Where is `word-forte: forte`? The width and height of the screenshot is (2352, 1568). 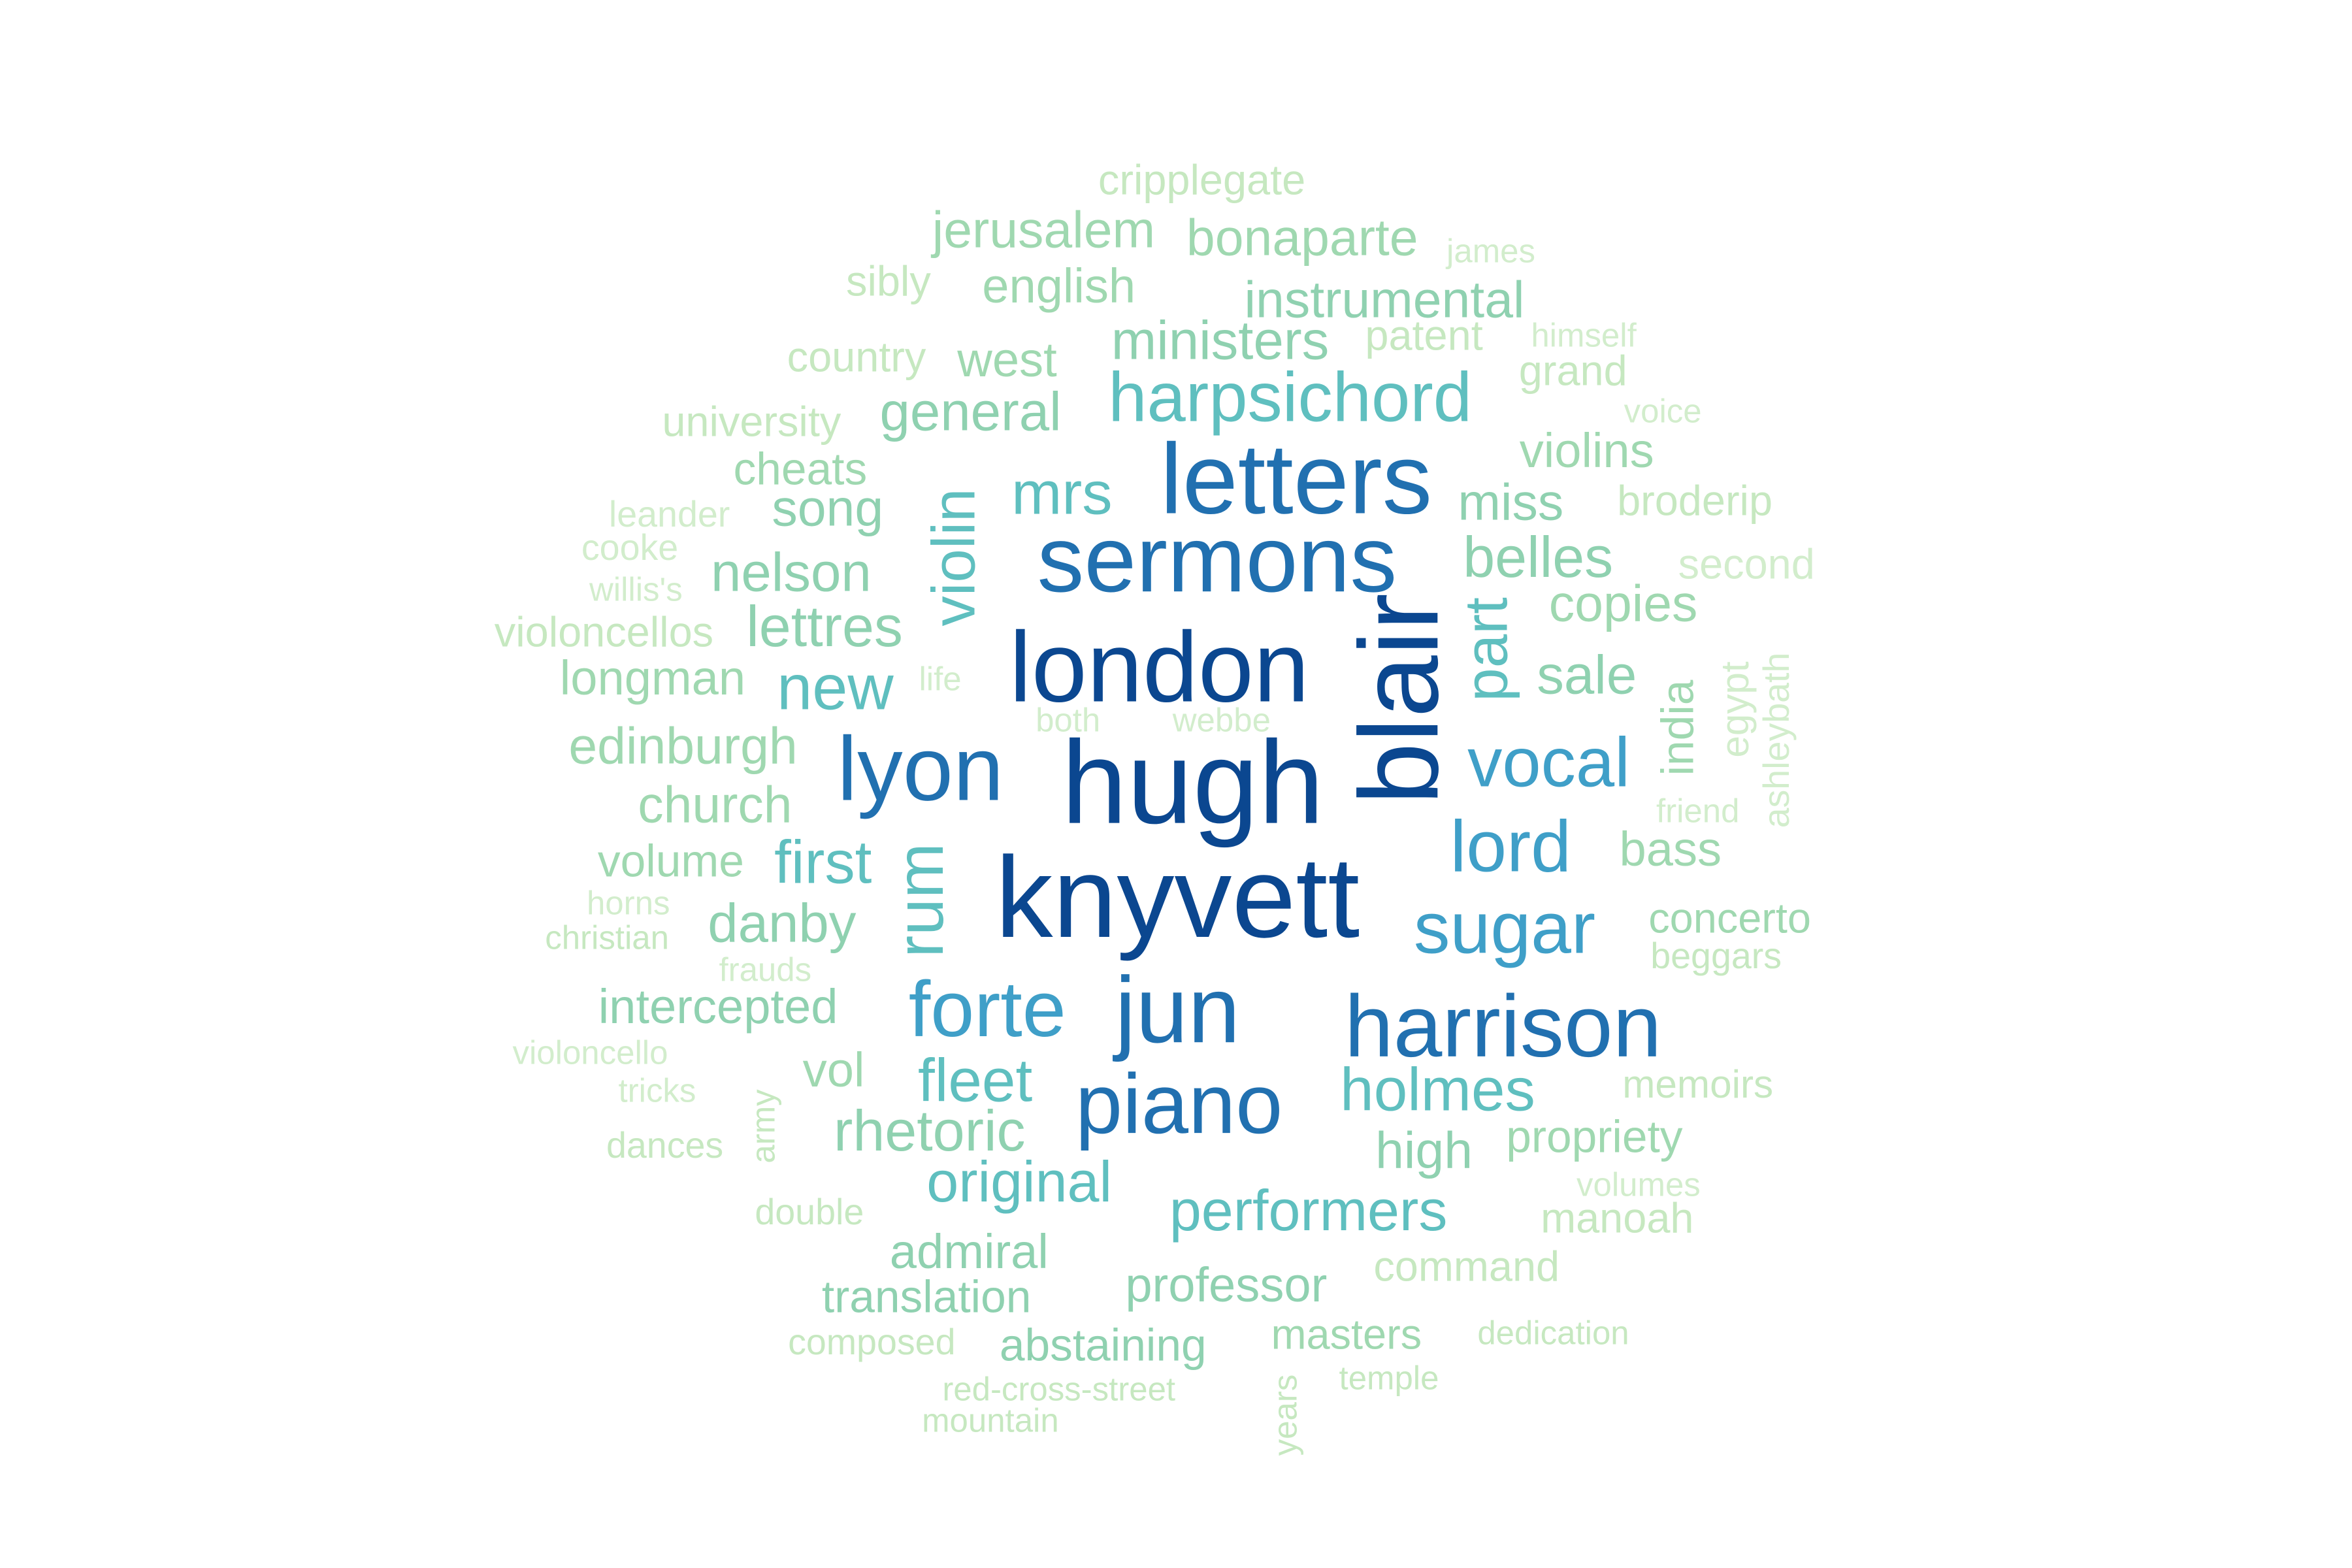
word-forte: forte is located at coordinates (987, 1008).